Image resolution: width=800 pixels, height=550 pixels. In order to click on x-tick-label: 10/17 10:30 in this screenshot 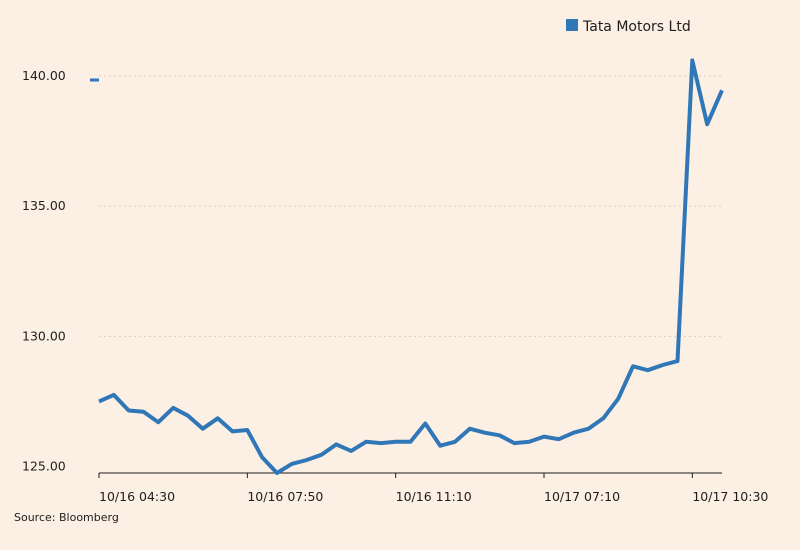, I will do `click(730, 496)`.